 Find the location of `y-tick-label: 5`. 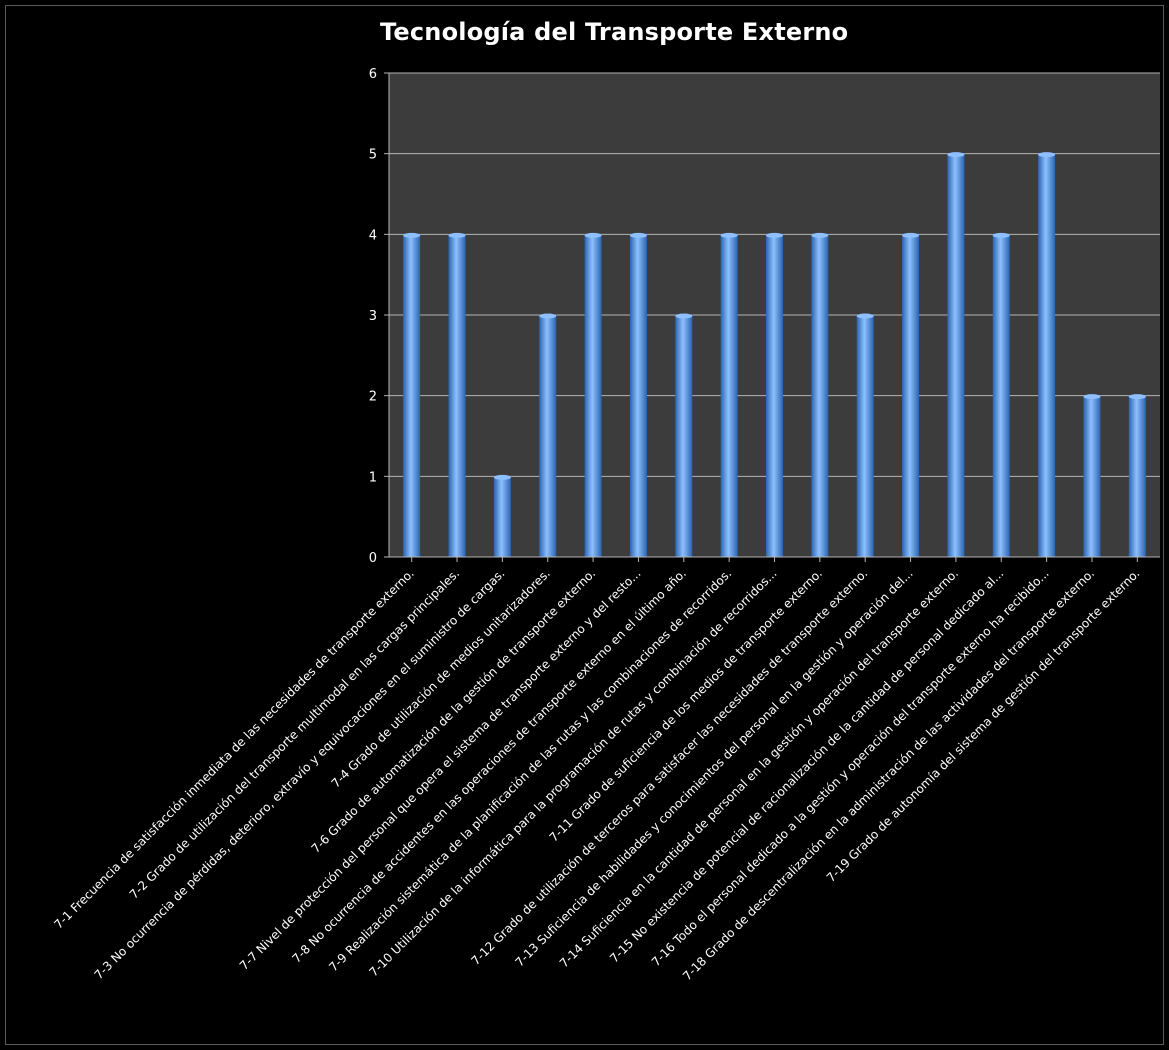

y-tick-label: 5 is located at coordinates (373, 155).